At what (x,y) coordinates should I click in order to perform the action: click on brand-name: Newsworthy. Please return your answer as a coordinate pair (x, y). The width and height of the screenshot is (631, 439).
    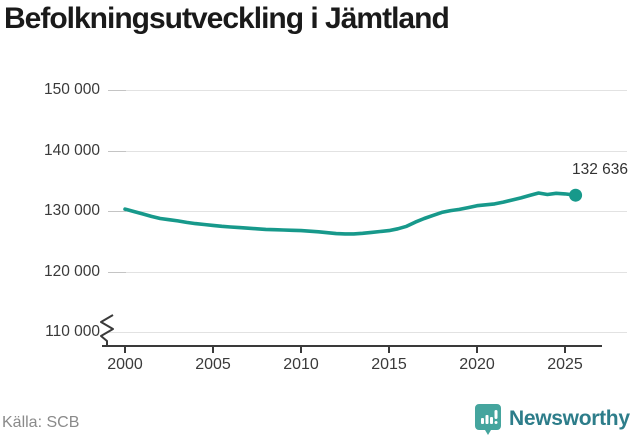
    Looking at the image, I should click on (569, 418).